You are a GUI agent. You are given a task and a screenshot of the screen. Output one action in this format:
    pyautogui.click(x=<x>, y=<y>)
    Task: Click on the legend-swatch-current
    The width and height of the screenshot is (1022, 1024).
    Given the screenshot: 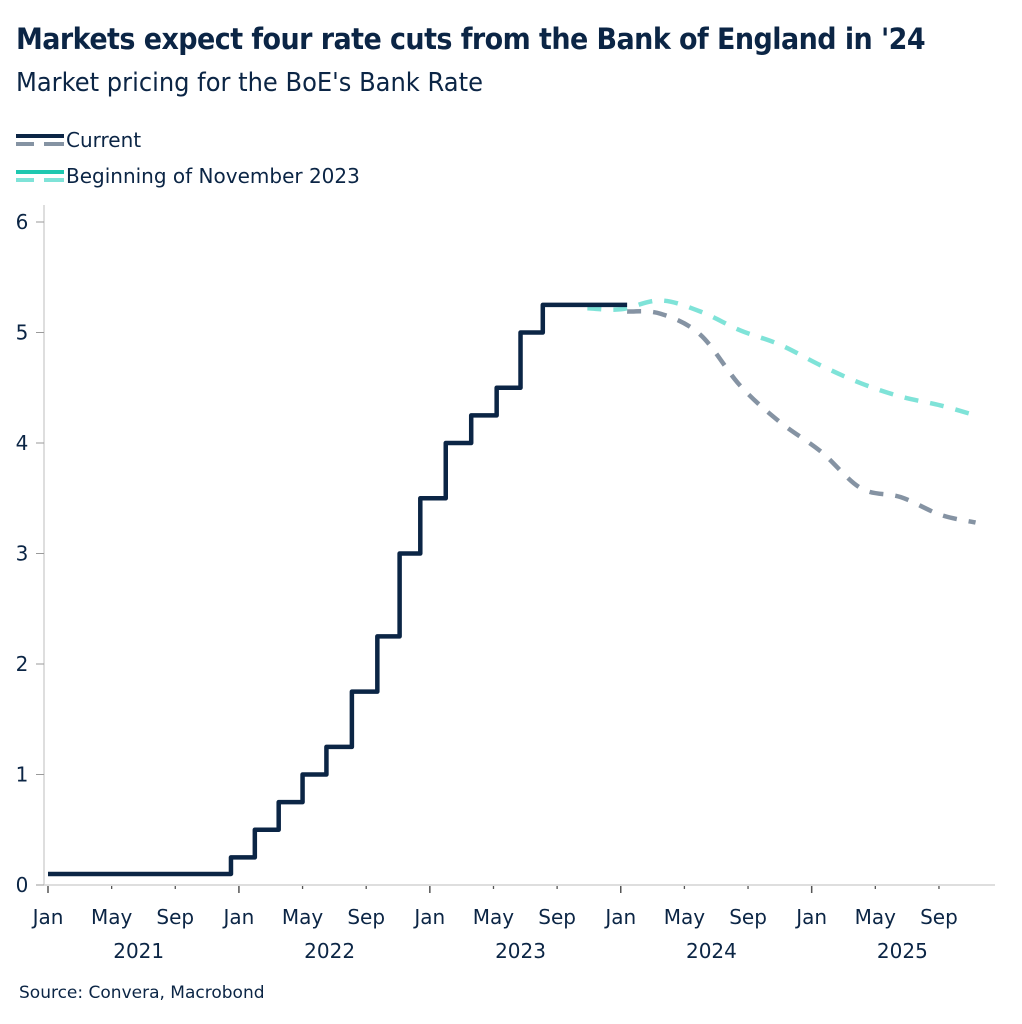 What is the action you would take?
    pyautogui.click(x=40, y=140)
    